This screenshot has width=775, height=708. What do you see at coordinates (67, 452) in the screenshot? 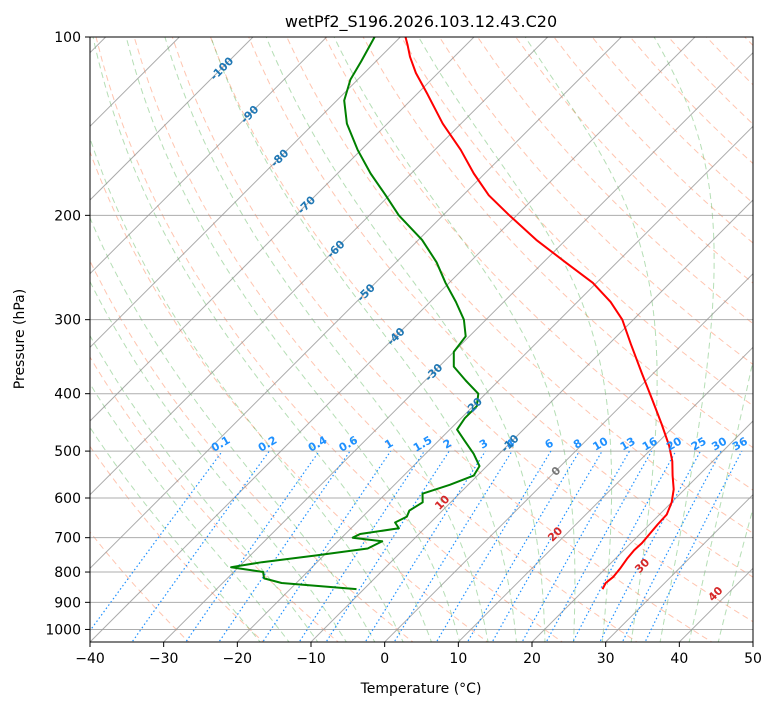
I see `y-tick-label: 500` at bounding box center [67, 452].